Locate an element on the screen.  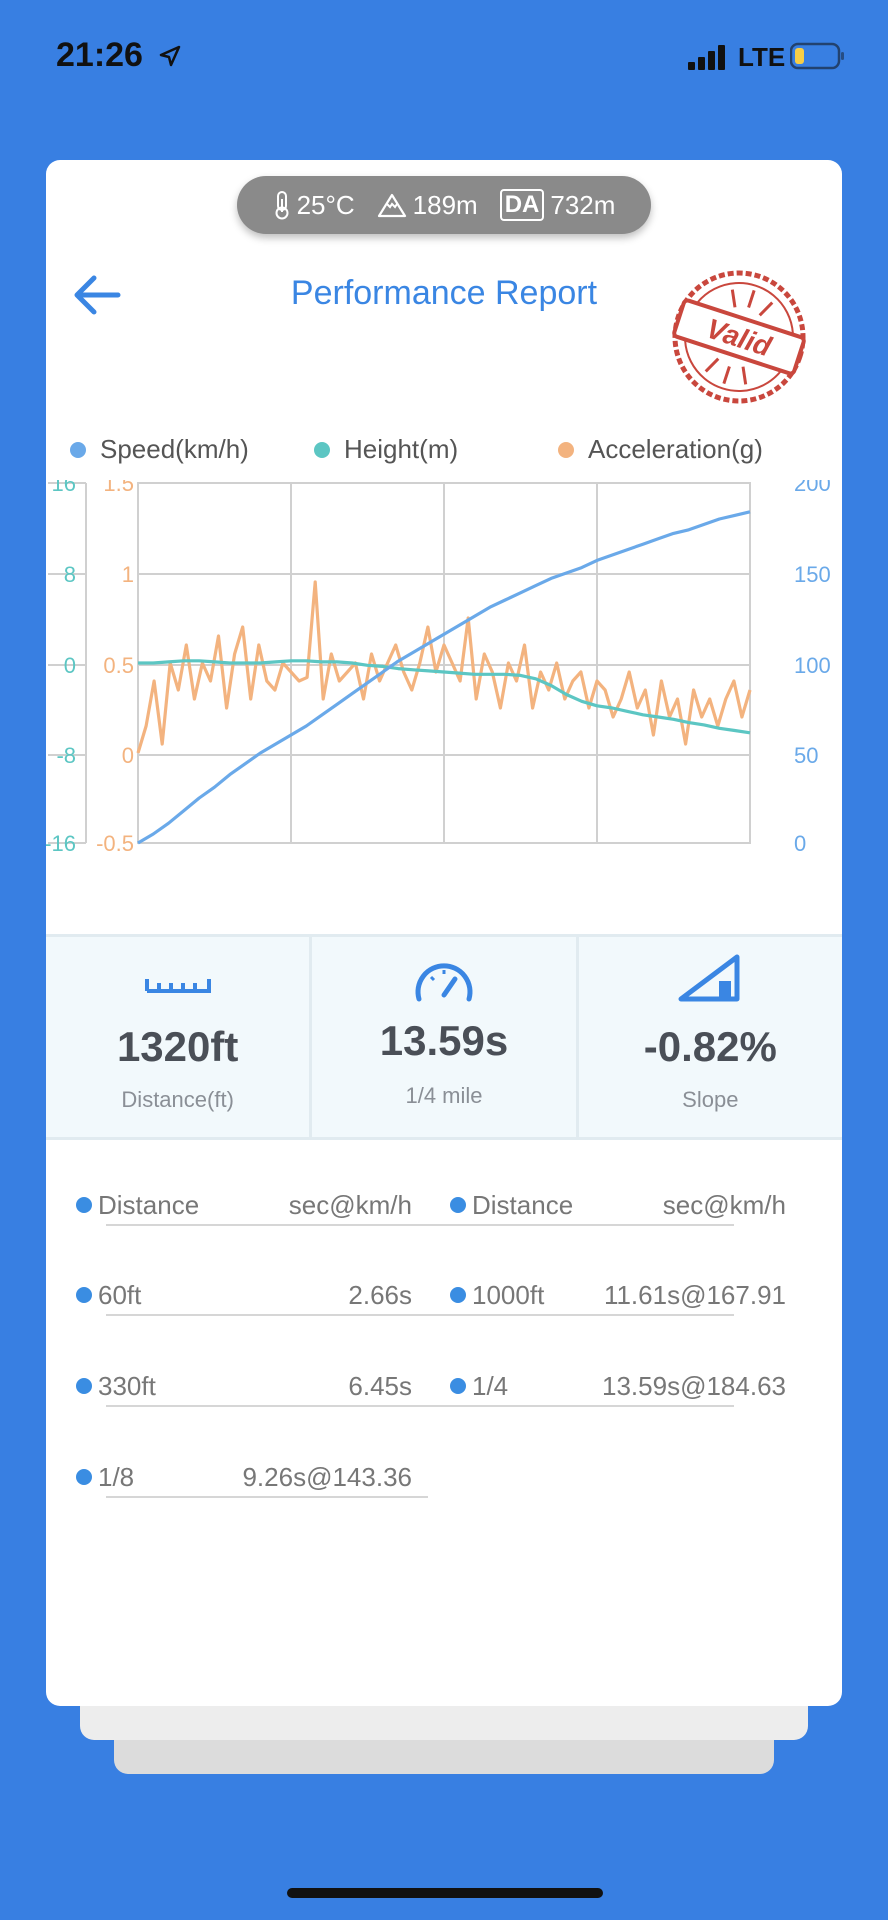
split-value: 6.45s is located at coordinates (380, 1386).